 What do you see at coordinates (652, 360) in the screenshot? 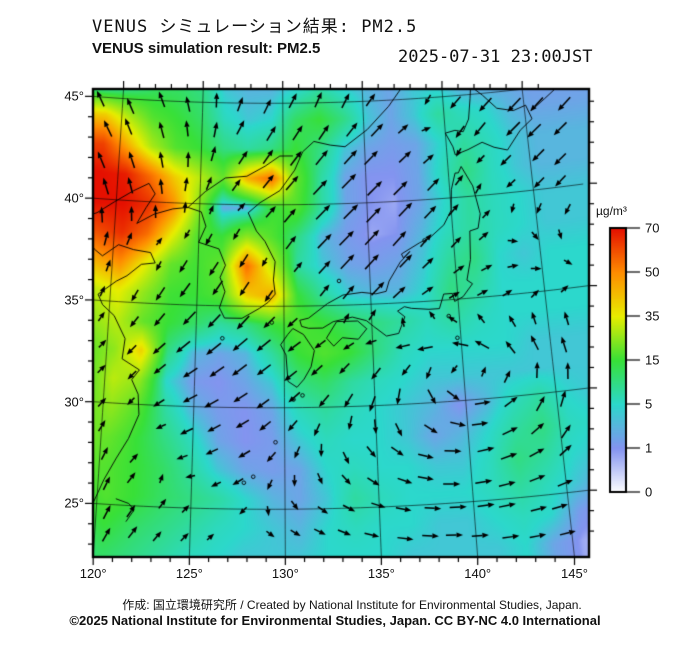
I see `colorbar-tick-label: 15` at bounding box center [652, 360].